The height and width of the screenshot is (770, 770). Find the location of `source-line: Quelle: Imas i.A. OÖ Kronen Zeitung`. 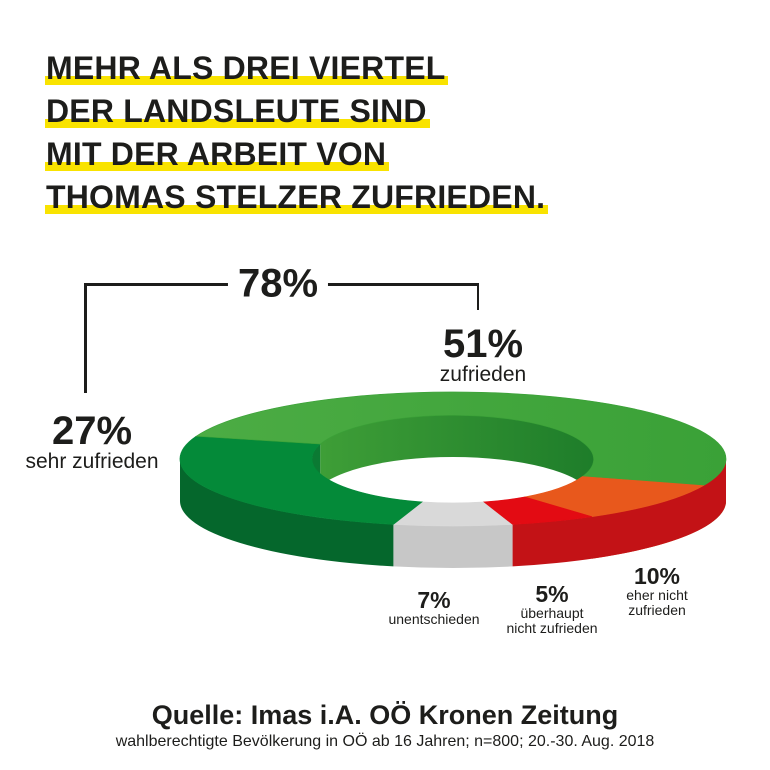

source-line: Quelle: Imas i.A. OÖ Kronen Zeitung is located at coordinates (385, 715).